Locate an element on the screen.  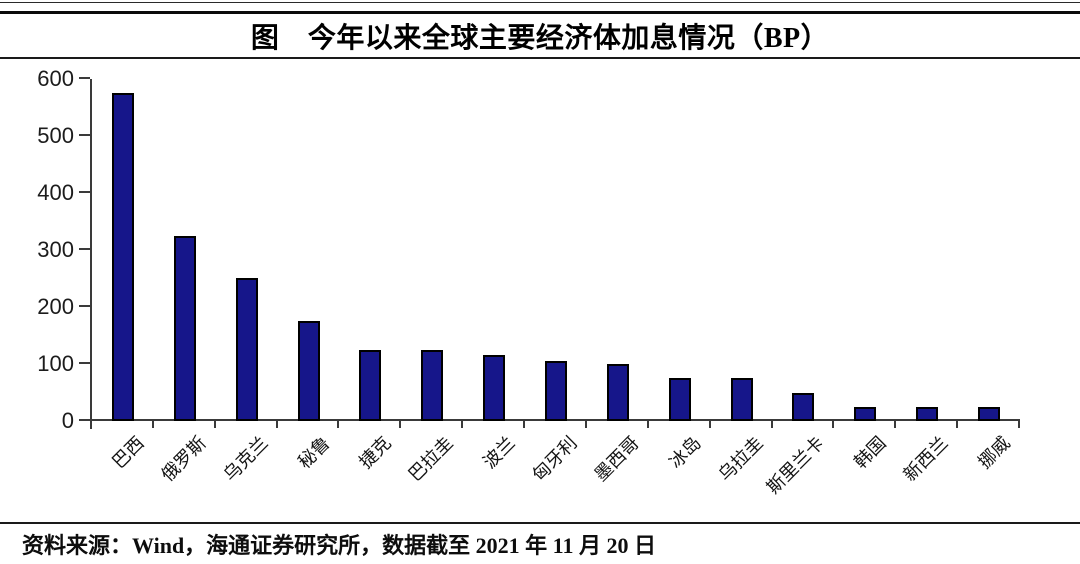
y-axis-line is located at coordinates (91, 254).